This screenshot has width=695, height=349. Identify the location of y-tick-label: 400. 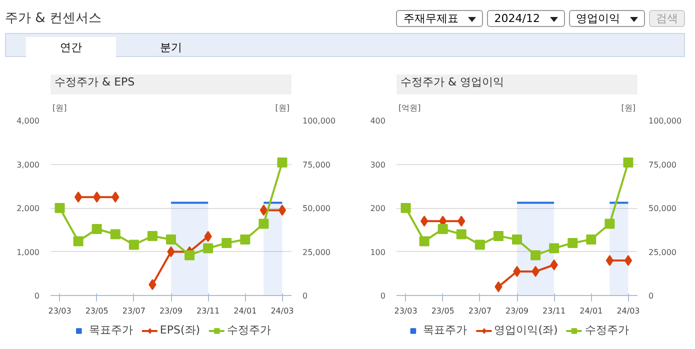
(378, 121).